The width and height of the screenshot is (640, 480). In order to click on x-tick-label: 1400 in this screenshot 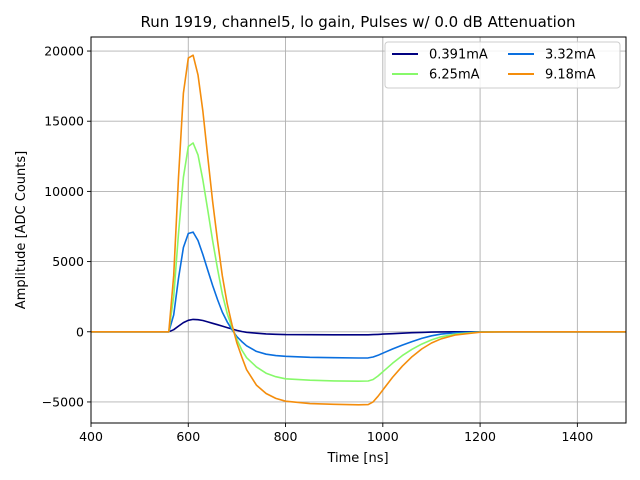, I will do `click(577, 436)`.